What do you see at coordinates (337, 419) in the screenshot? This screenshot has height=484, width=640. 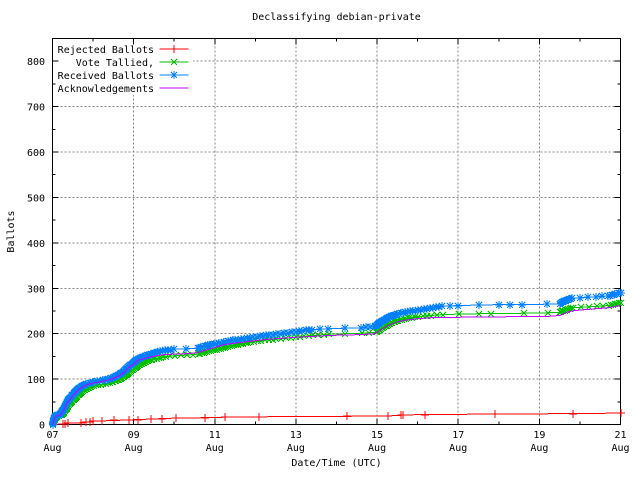 I see `series-rejected-ballots` at bounding box center [337, 419].